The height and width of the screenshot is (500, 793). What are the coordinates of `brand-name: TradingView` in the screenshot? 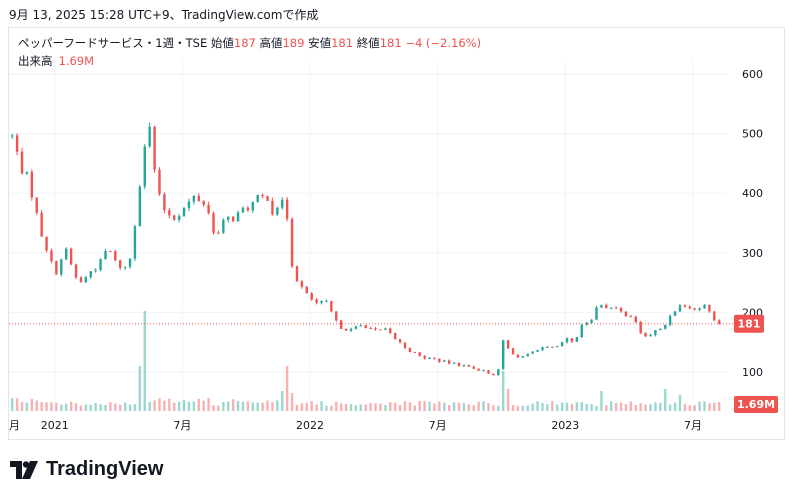 It's located at (105, 469).